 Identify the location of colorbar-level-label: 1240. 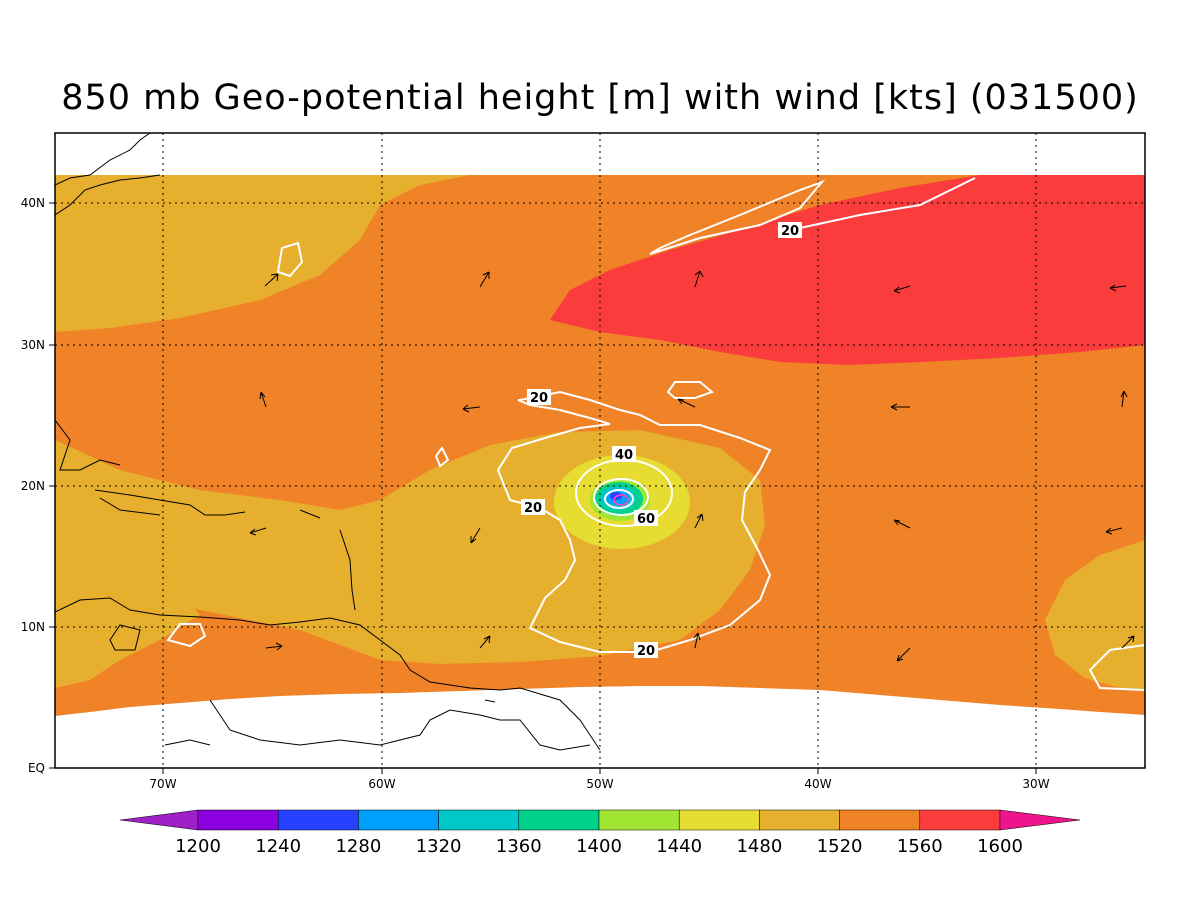
(278, 846).